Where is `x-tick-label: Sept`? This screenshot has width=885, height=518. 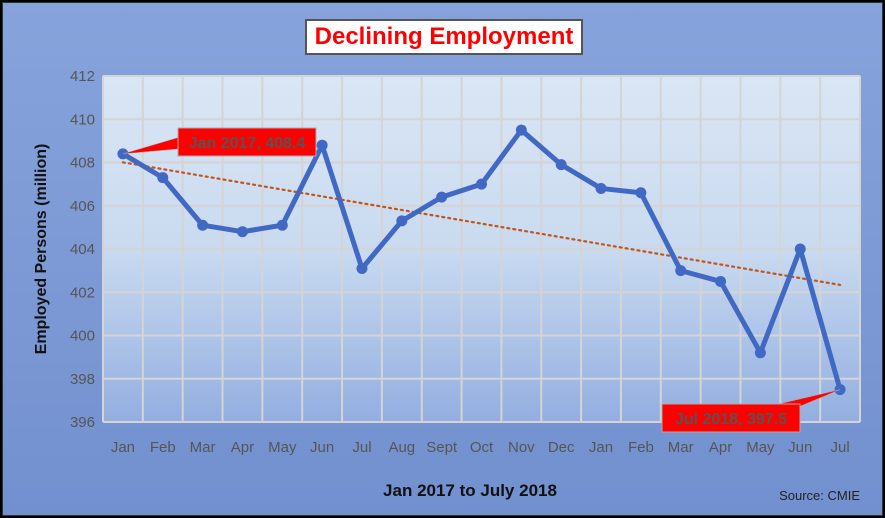
x-tick-label: Sept is located at coordinates (442, 447).